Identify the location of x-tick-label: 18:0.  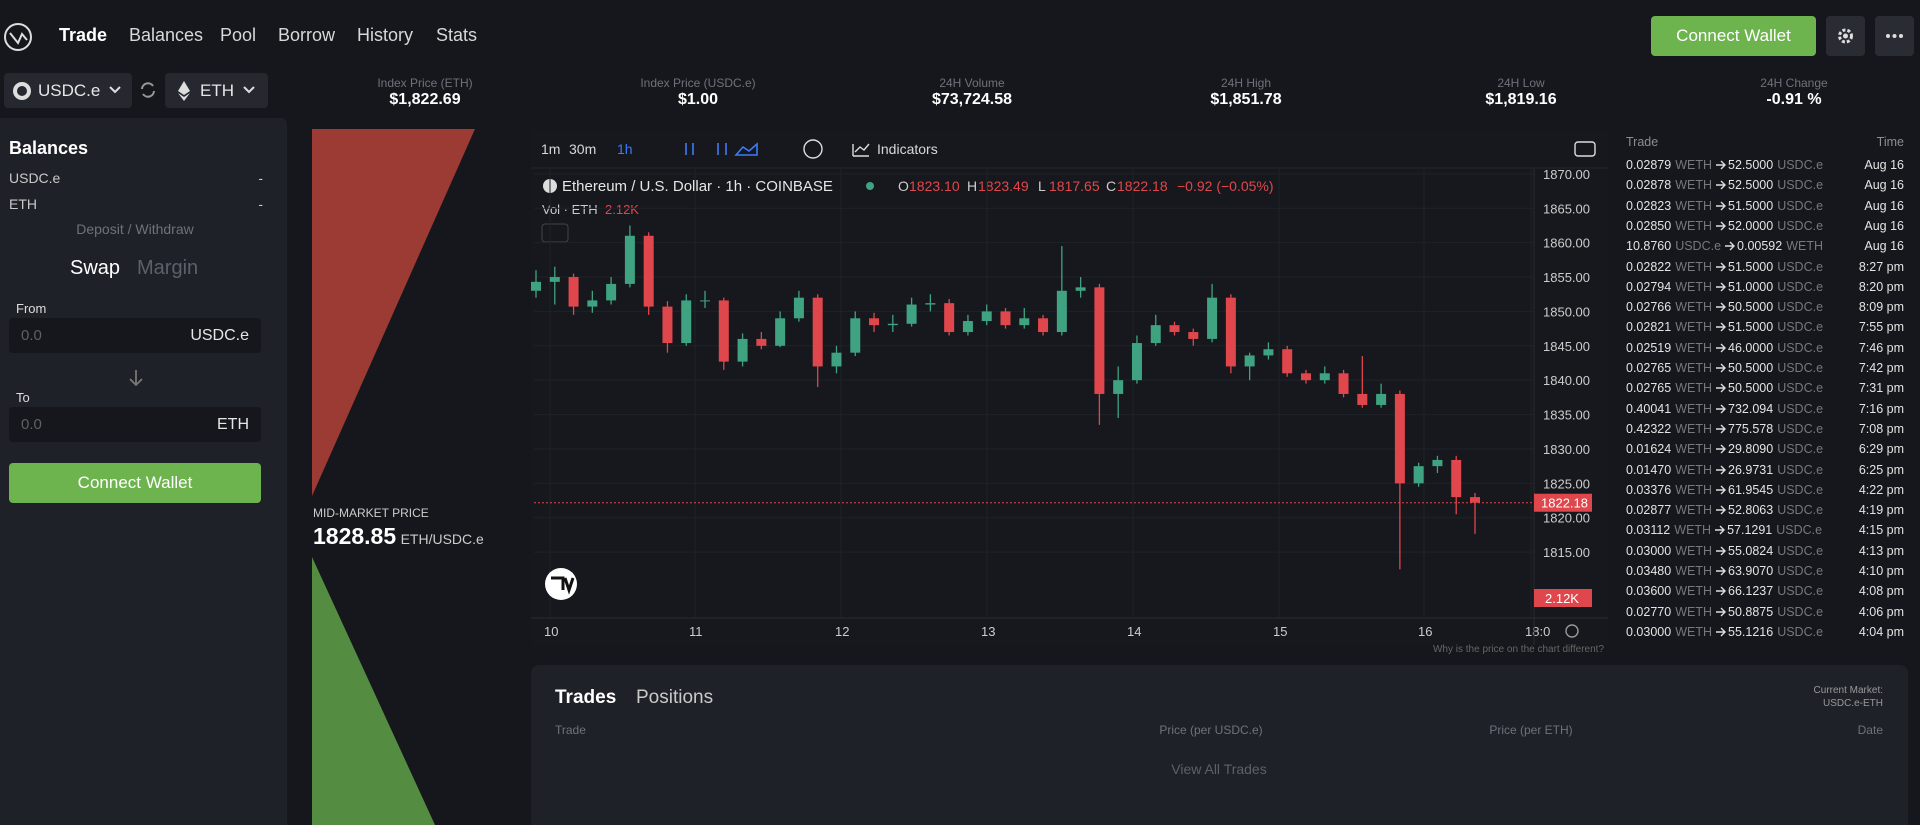
(1537, 631).